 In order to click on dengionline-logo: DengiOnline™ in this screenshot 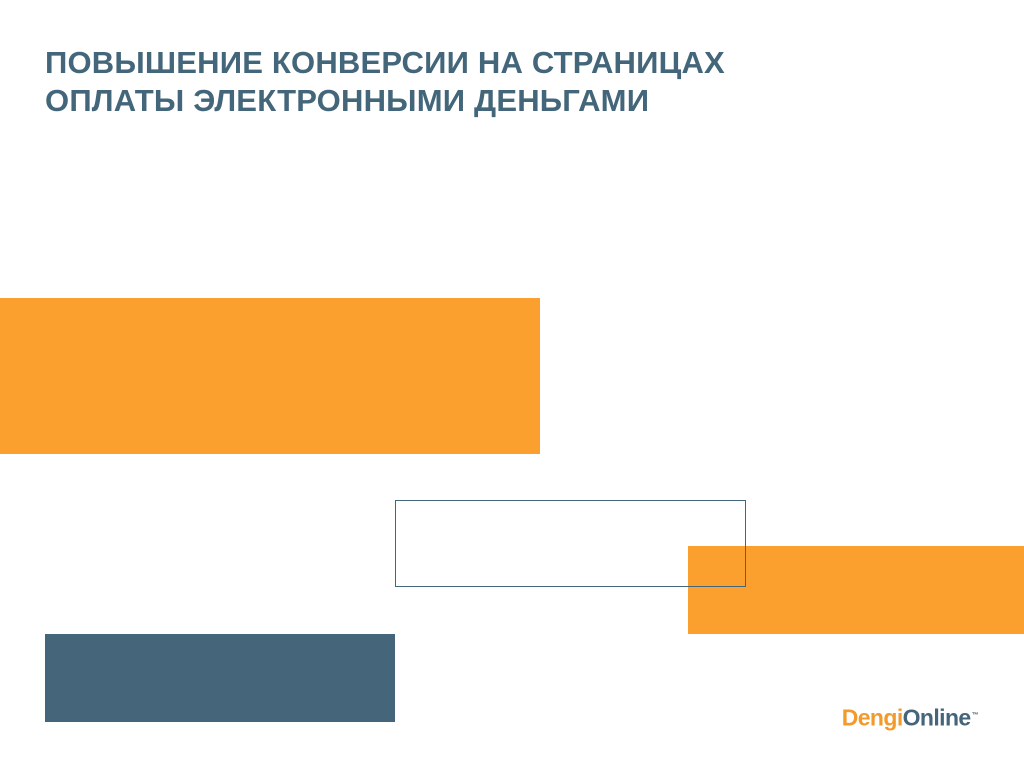, I will do `click(910, 717)`.